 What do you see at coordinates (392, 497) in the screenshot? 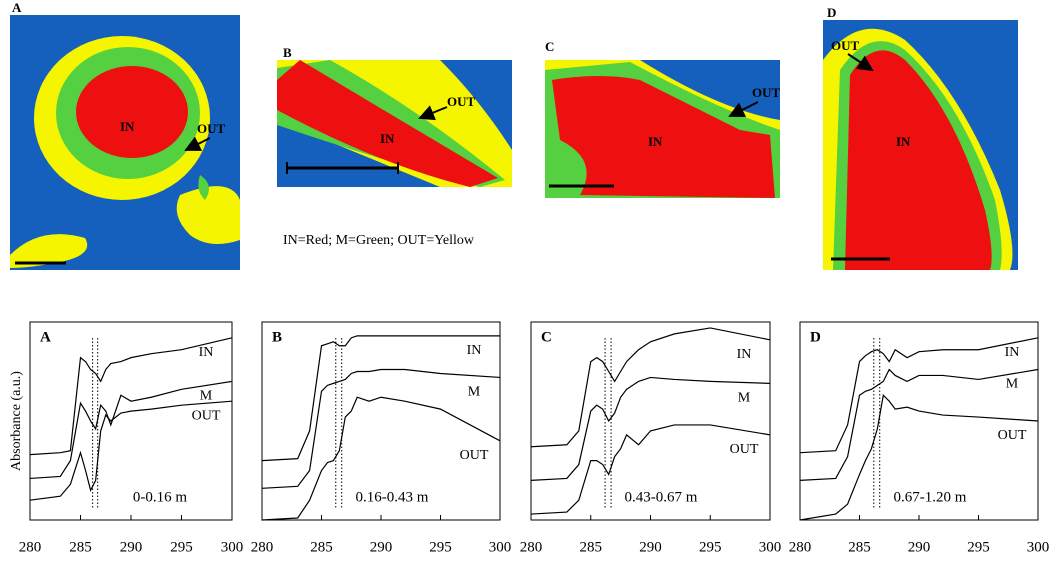
I see `depth-annotation: 0.16-0.43 m` at bounding box center [392, 497].